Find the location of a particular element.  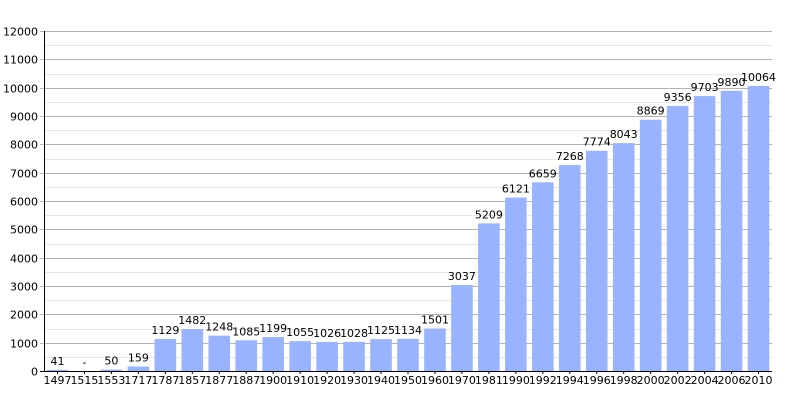

x-tick-label-1970: 1970 is located at coordinates (462, 380).